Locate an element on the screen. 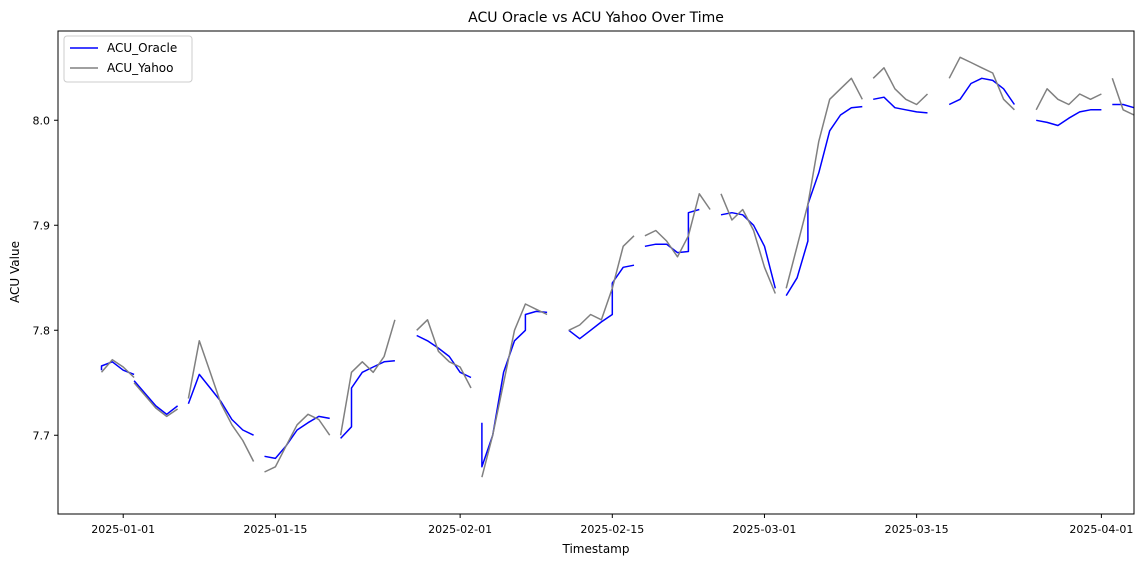 The height and width of the screenshot is (566, 1142). x-tick-label-3: 2025-02-15 is located at coordinates (612, 529).